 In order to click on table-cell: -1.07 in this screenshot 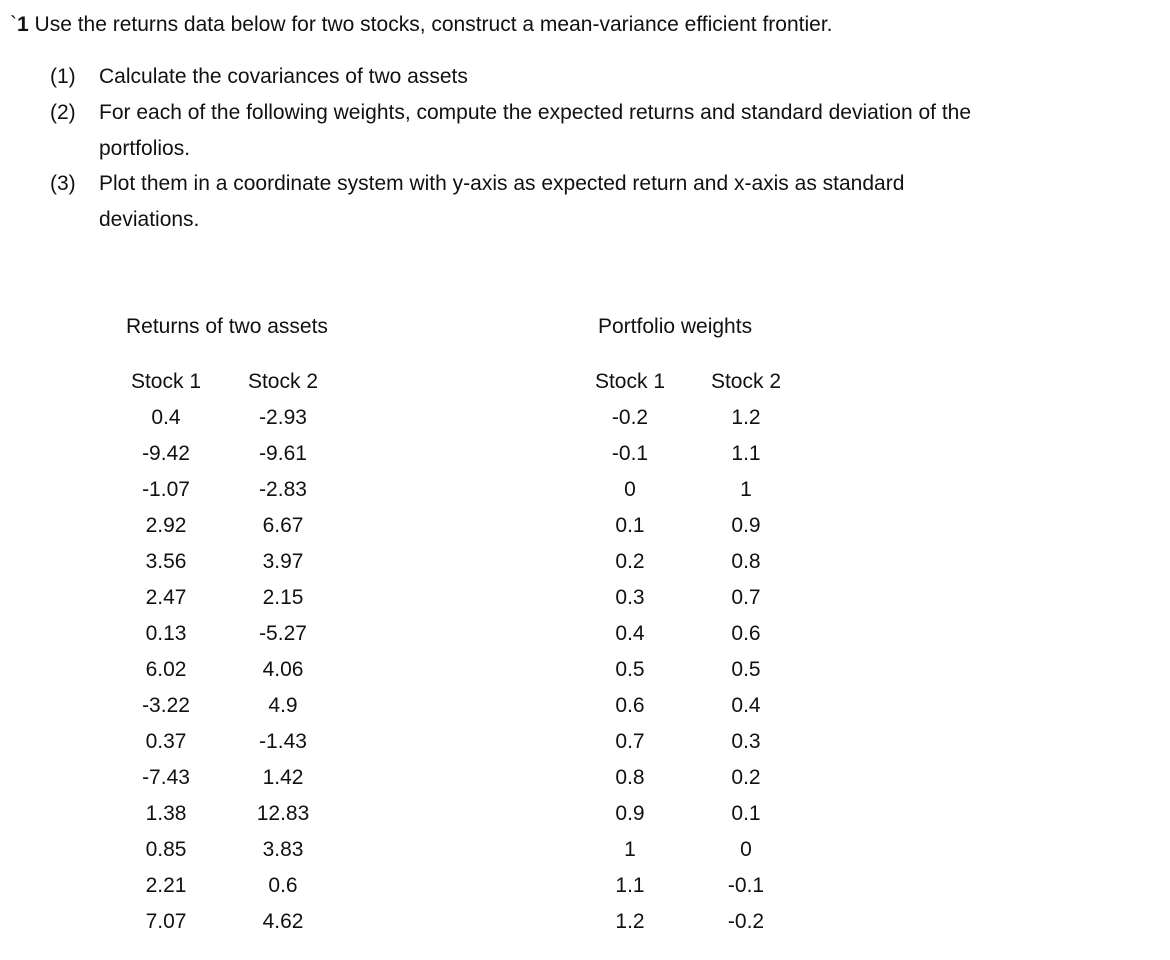, I will do `click(166, 489)`.